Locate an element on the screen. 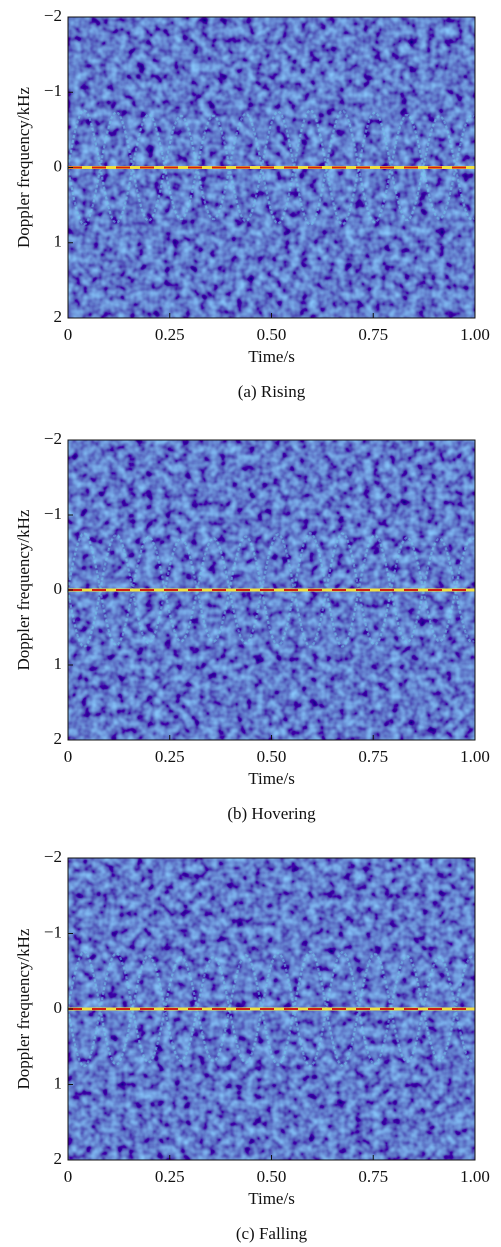  caption: (b) Hovering is located at coordinates (271, 813).